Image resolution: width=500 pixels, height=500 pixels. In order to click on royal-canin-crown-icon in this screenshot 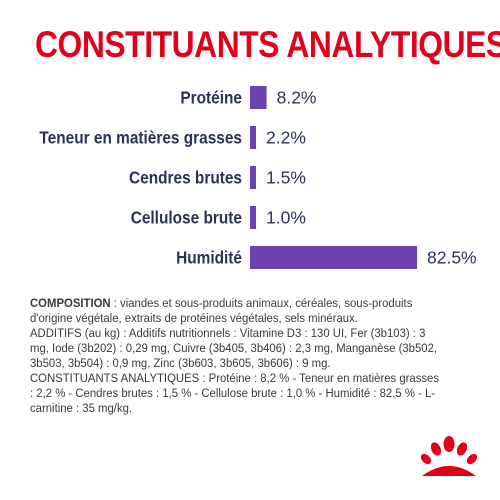, I will do `click(449, 456)`.